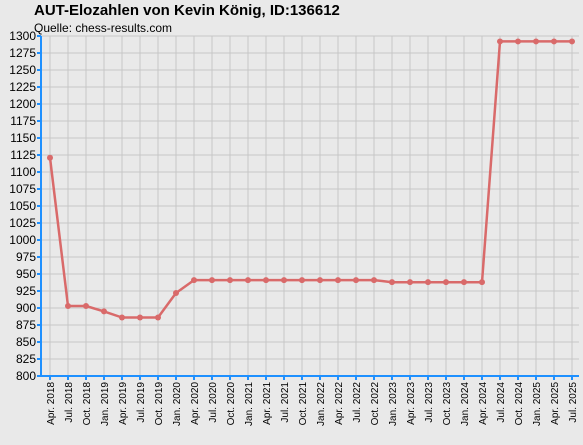 The image size is (583, 445). What do you see at coordinates (123, 403) in the screenshot?
I see `x-tick-label: Apr. 2019` at bounding box center [123, 403].